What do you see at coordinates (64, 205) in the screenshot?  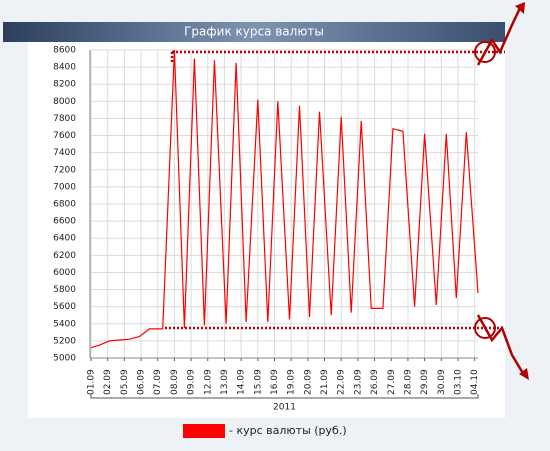 I see `y-tick-label: 6800` at bounding box center [64, 205].